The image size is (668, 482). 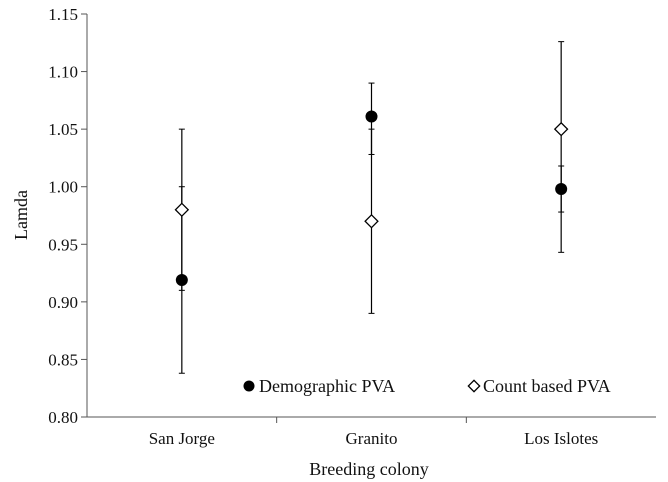 I want to click on legend: Demographic PVA Count based PVA, so click(x=427, y=386).